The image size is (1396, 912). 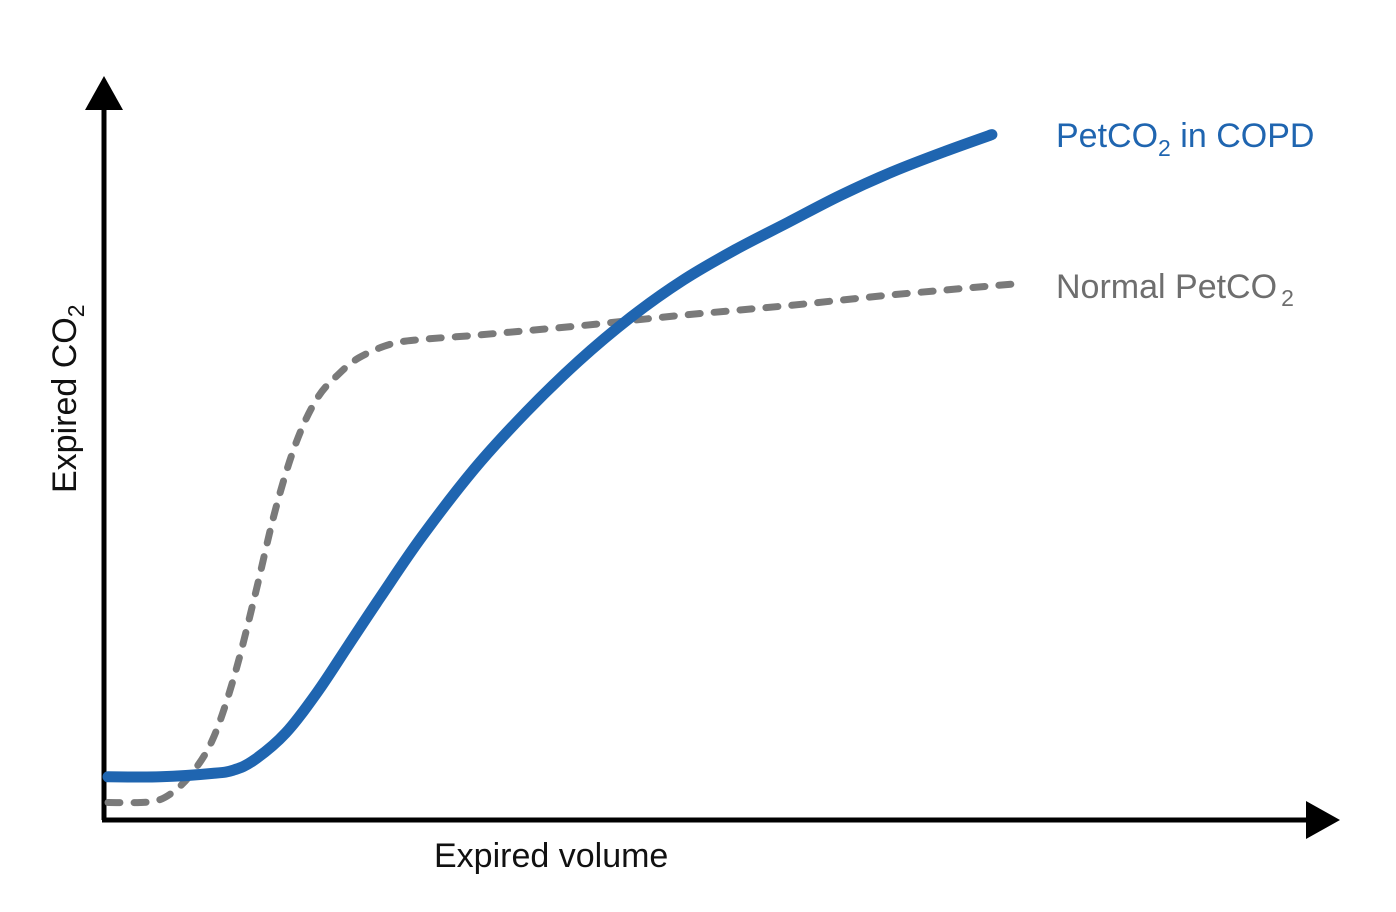 I want to click on series-label-copd-sub: 2, so click(x=1164, y=148).